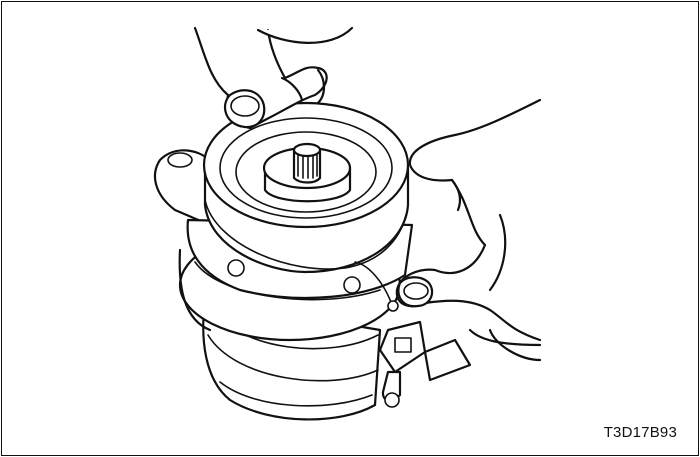 Image resolution: width=700 pixels, height=457 pixels. Describe the element at coordinates (425, 364) in the screenshot. I see `electrical-connector` at that location.